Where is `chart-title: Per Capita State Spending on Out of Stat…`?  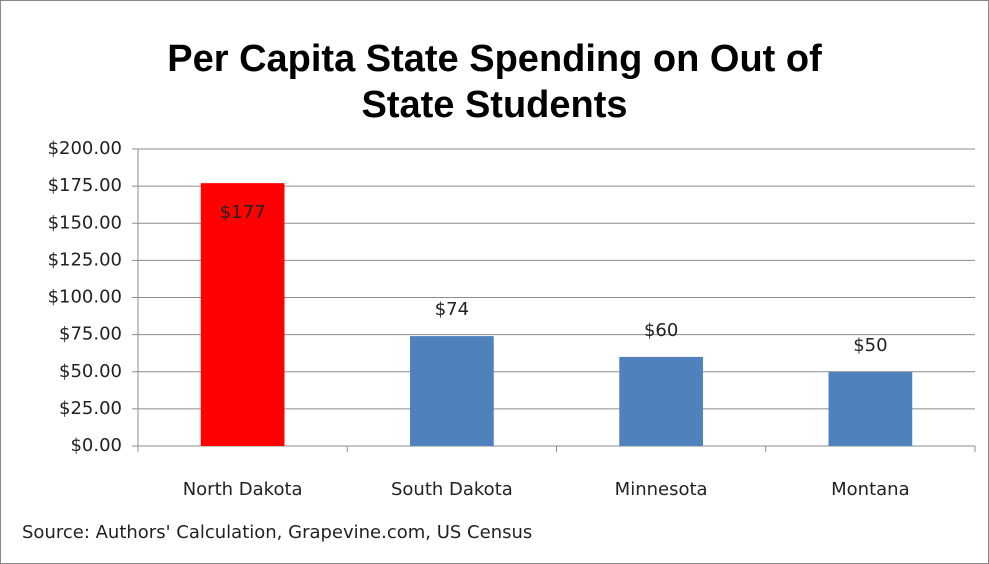
chart-title: Per Capita State Spending on Out of Stat… is located at coordinates (494, 82).